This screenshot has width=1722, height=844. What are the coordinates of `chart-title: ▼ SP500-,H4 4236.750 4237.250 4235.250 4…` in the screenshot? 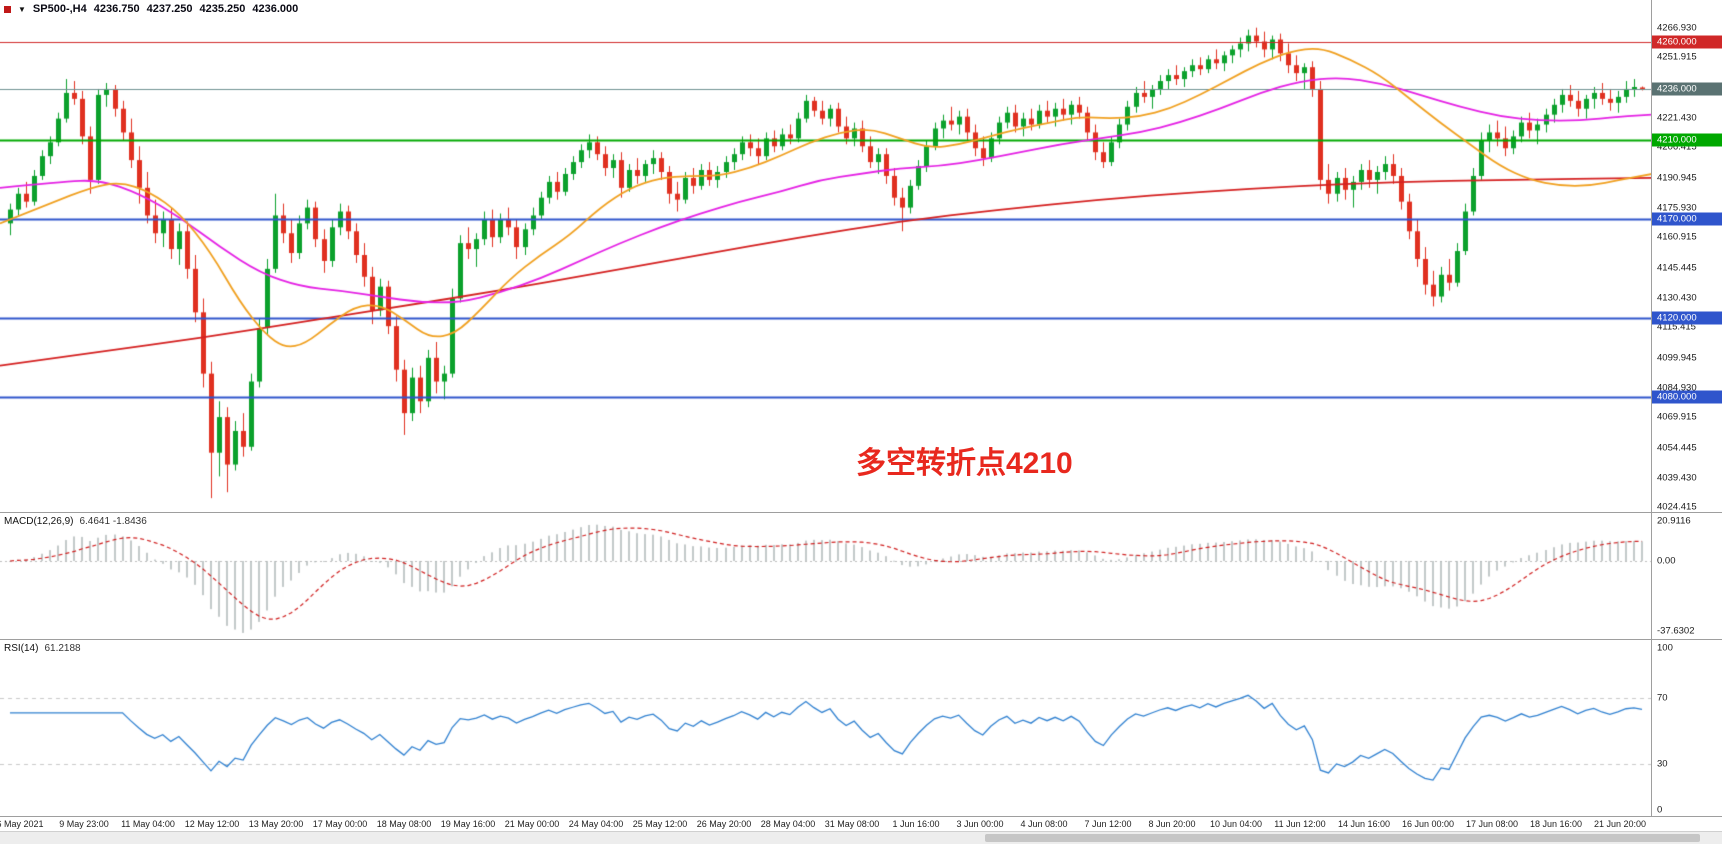 It's located at (151, 9).